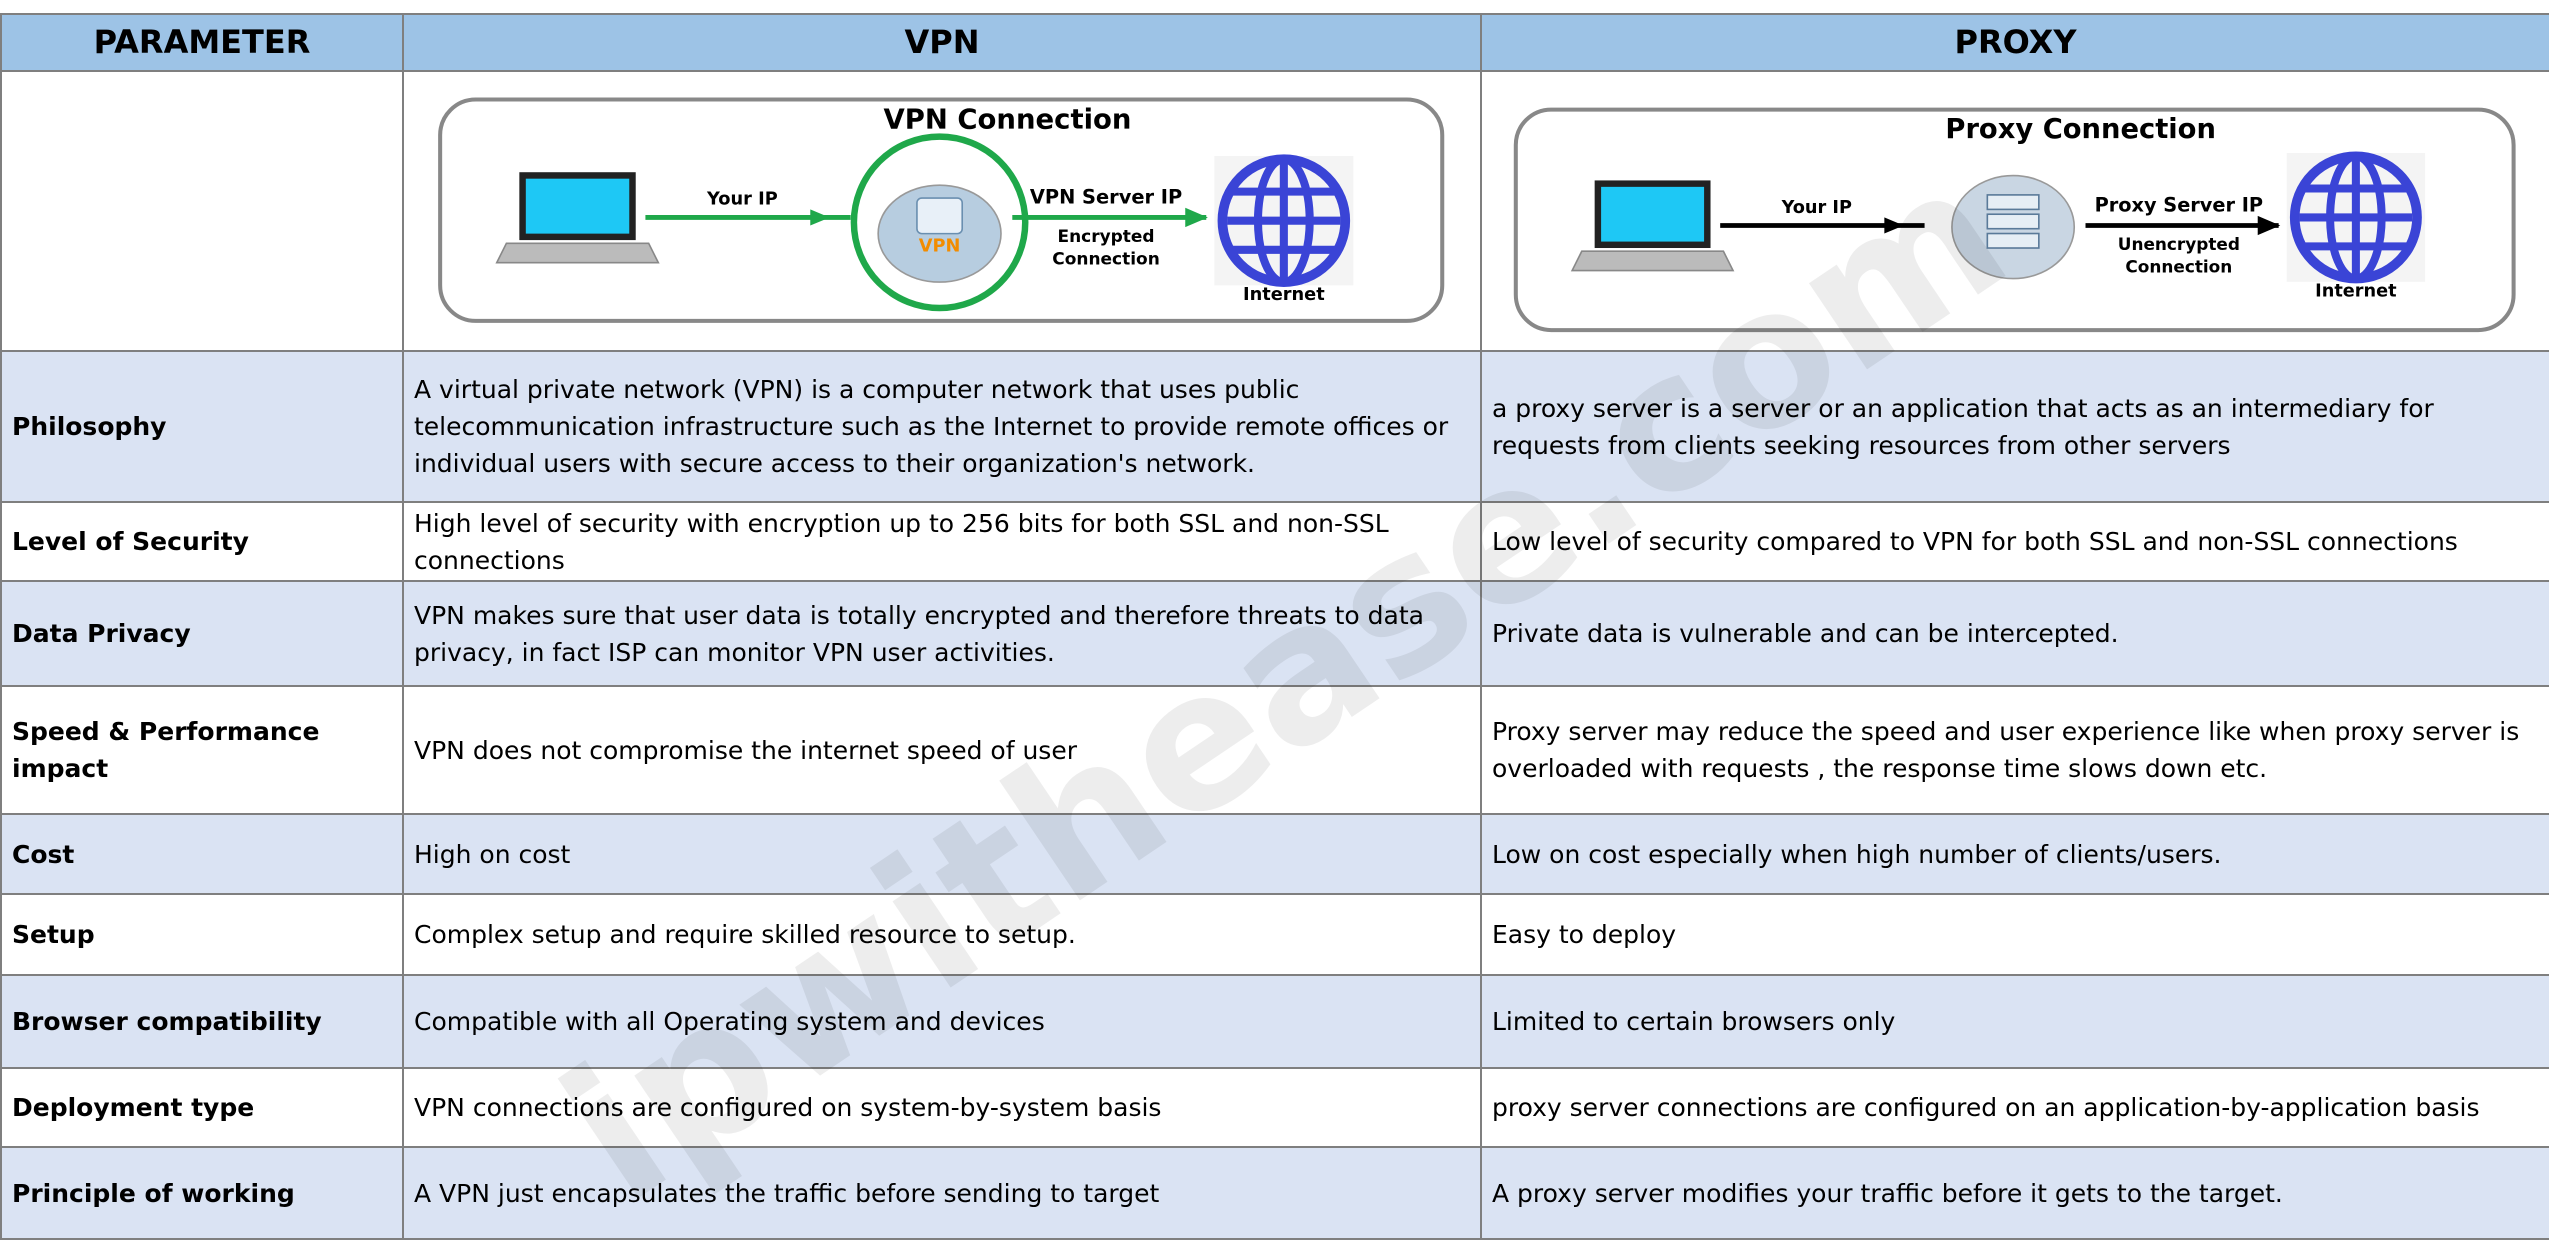 The width and height of the screenshot is (2549, 1244). I want to click on parameter-cell: Browser compatibility, so click(202, 1021).